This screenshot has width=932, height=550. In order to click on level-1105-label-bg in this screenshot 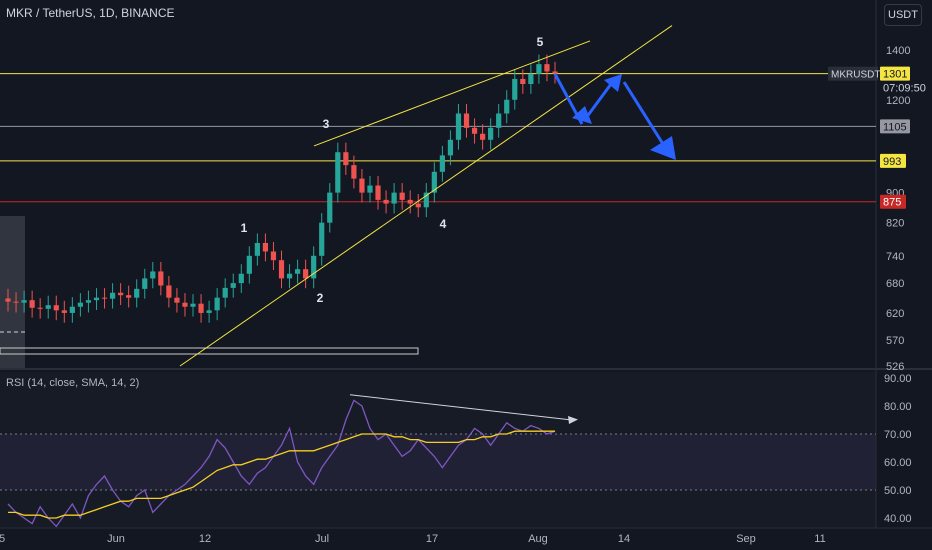, I will do `click(895, 126)`.